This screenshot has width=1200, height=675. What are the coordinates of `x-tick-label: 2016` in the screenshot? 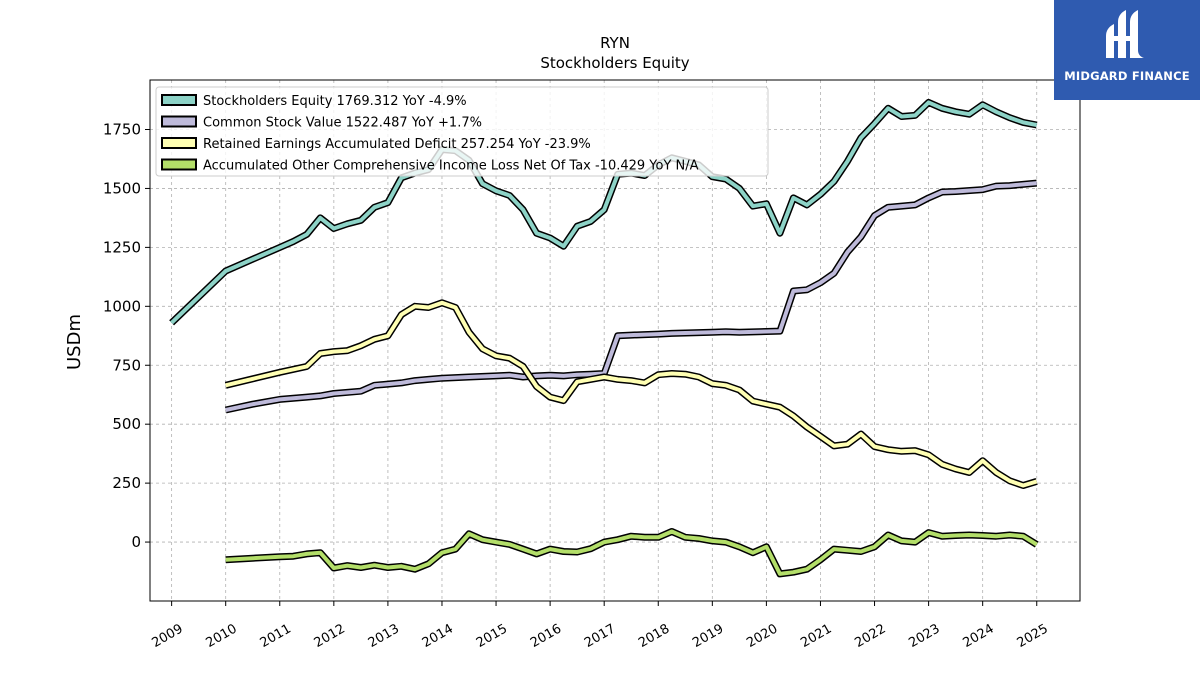 It's located at (546, 636).